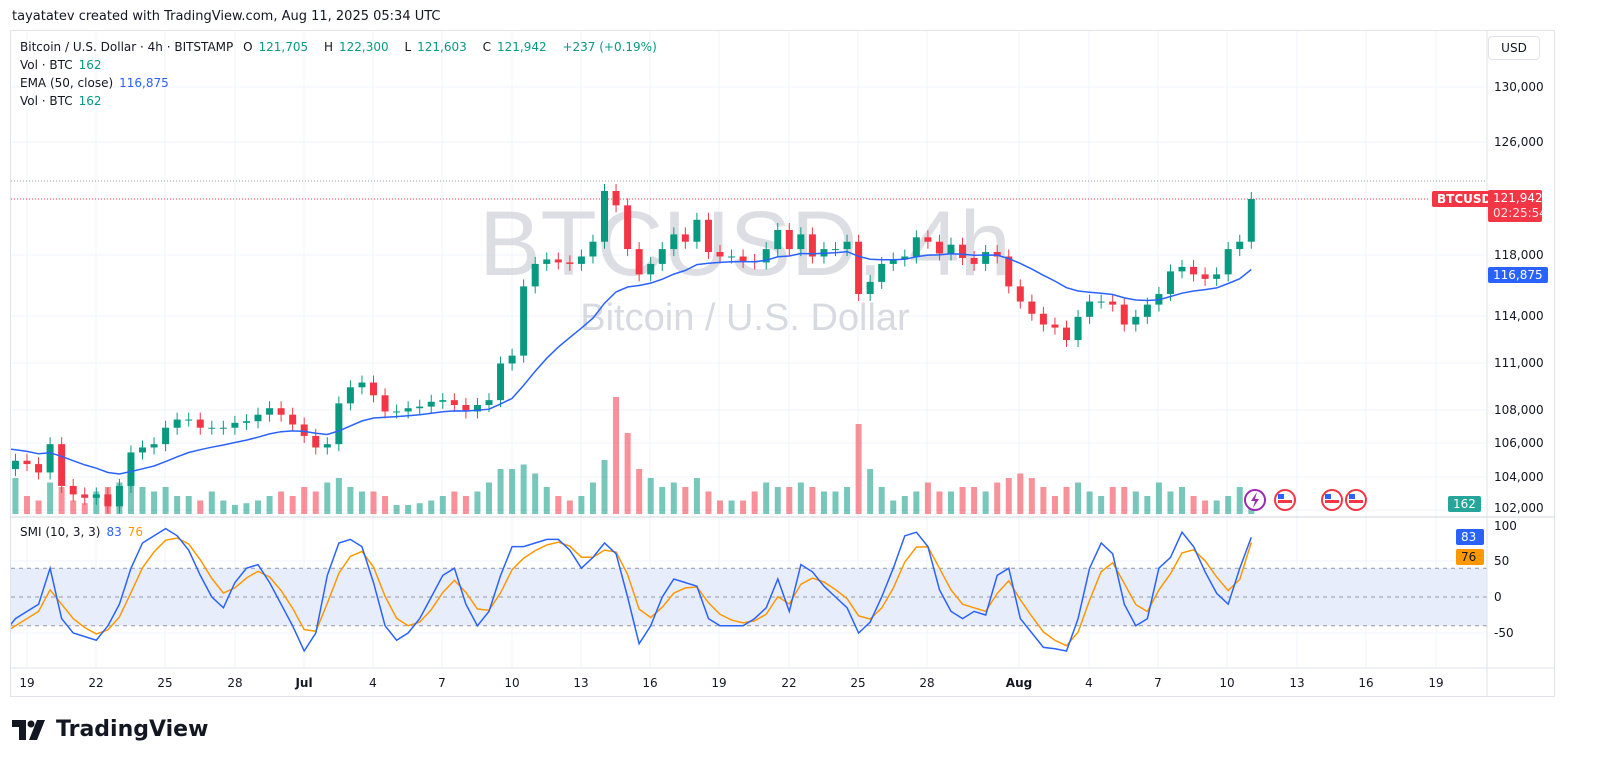  Describe the element at coordinates (1464, 199) in the screenshot. I see `symbol-tag: BTCUSD` at that location.